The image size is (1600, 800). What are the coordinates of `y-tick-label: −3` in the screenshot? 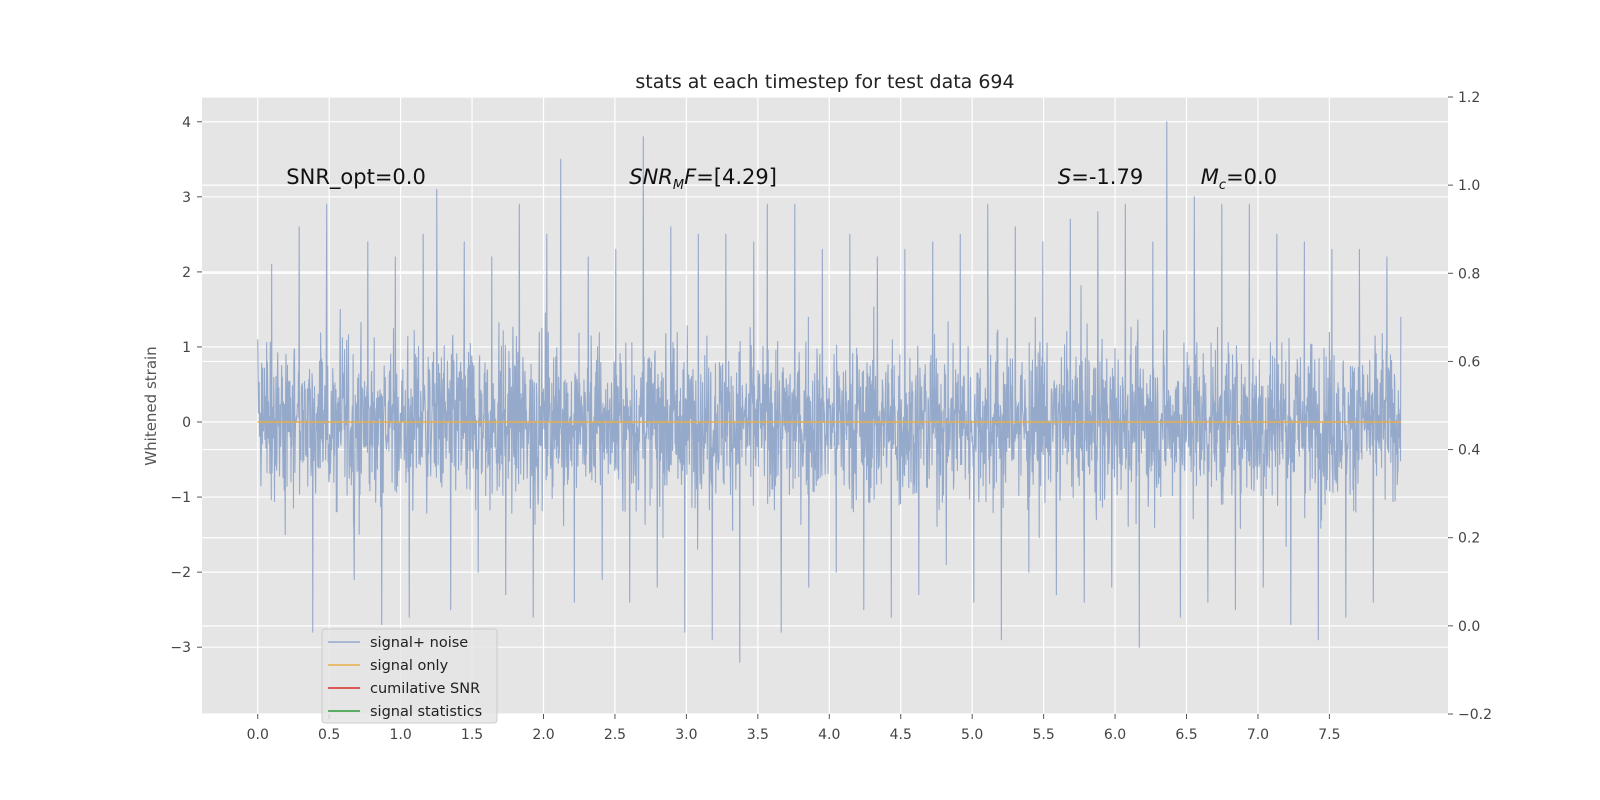 It's located at (180, 648).